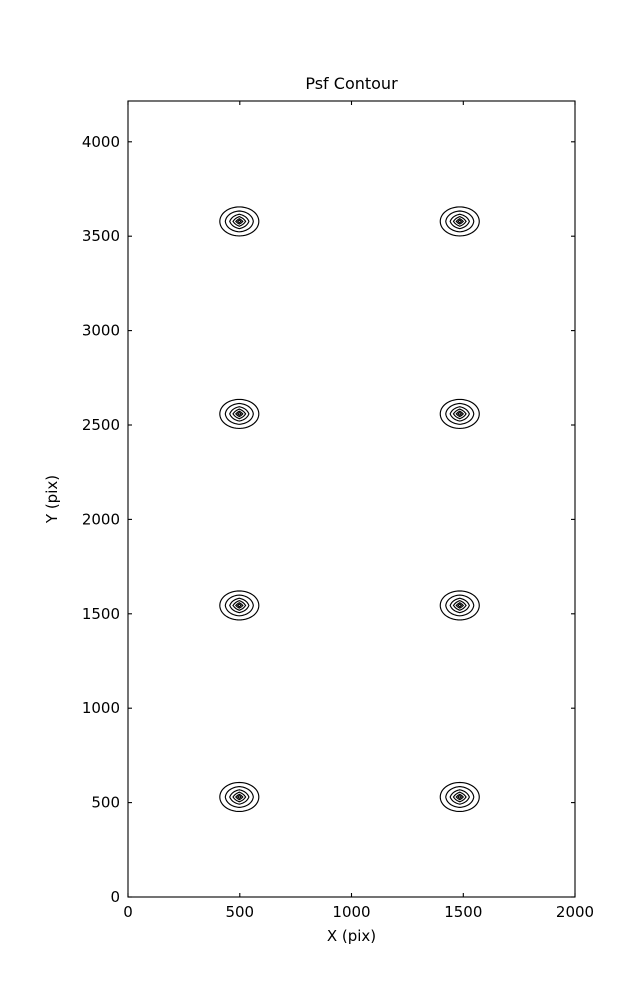 Image resolution: width=637 pixels, height=1000 pixels. I want to click on y-axis-label: Y (pix), so click(52, 499).